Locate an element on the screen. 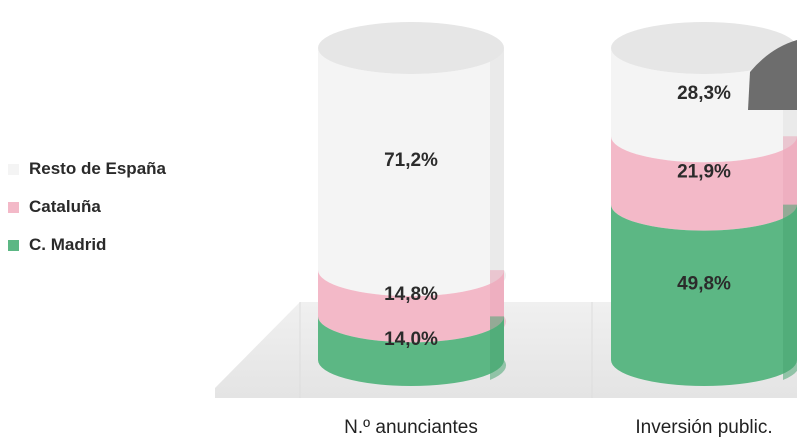 Image resolution: width=797 pixels, height=440 pixels. segment-value-label: 14,8% is located at coordinates (411, 294).